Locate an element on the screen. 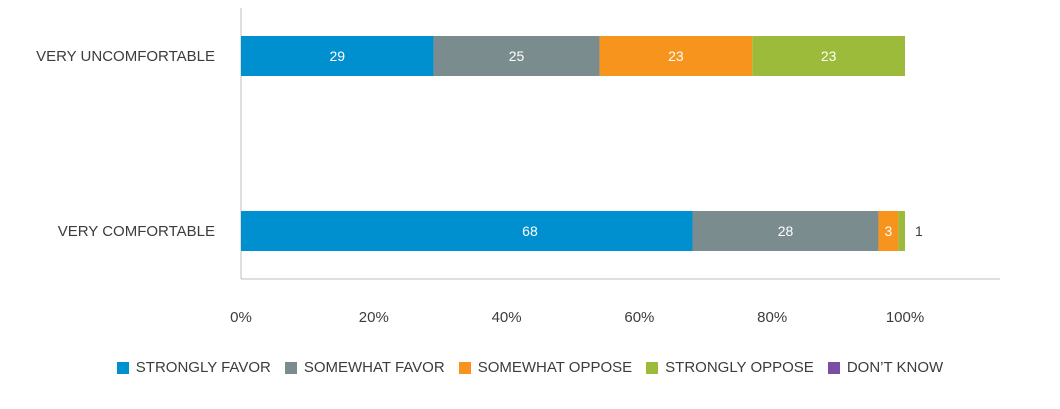 The height and width of the screenshot is (409, 1060). legend-label: SOMEWHAT FAVOR is located at coordinates (374, 367).